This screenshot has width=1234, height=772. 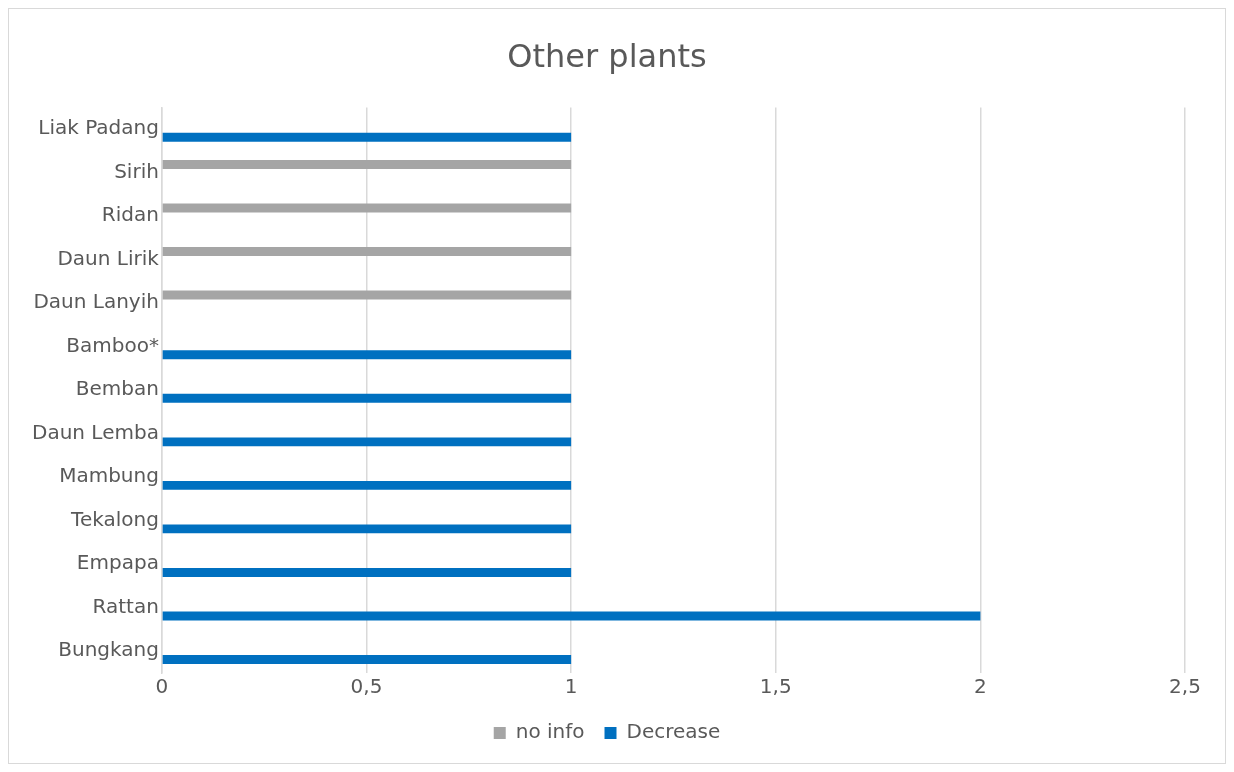 I want to click on x-tick-label: 2,5, so click(x=1185, y=686).